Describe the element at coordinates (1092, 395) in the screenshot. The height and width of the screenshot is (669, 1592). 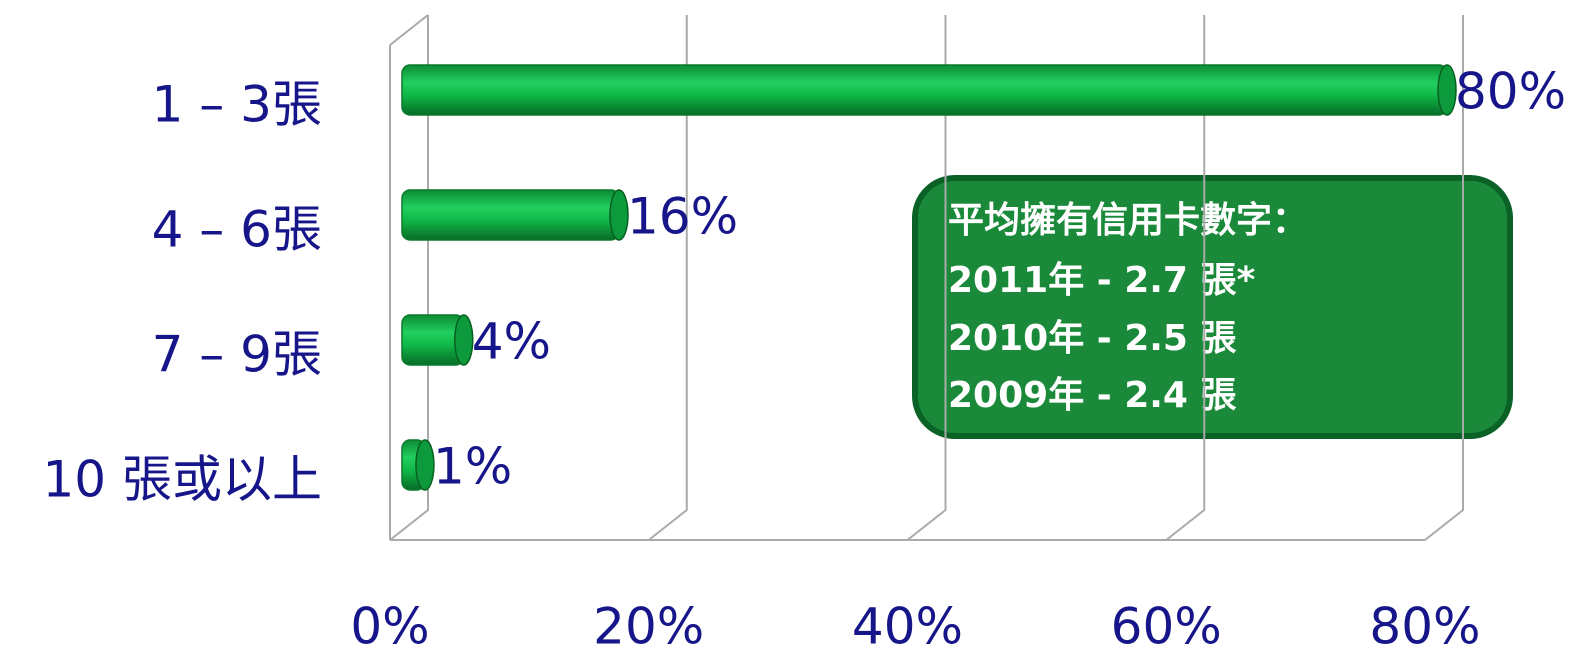
I see `annotation-line: 2009年 - 2.4 張` at that location.